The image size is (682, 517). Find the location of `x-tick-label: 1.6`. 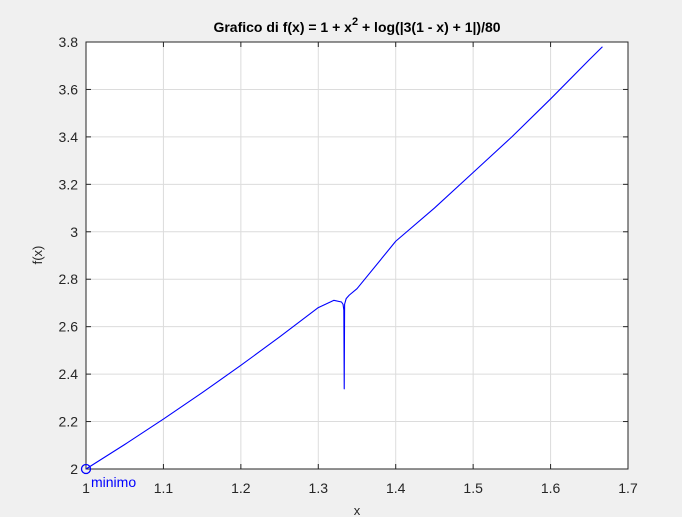

x-tick-label: 1.6 is located at coordinates (551, 488).